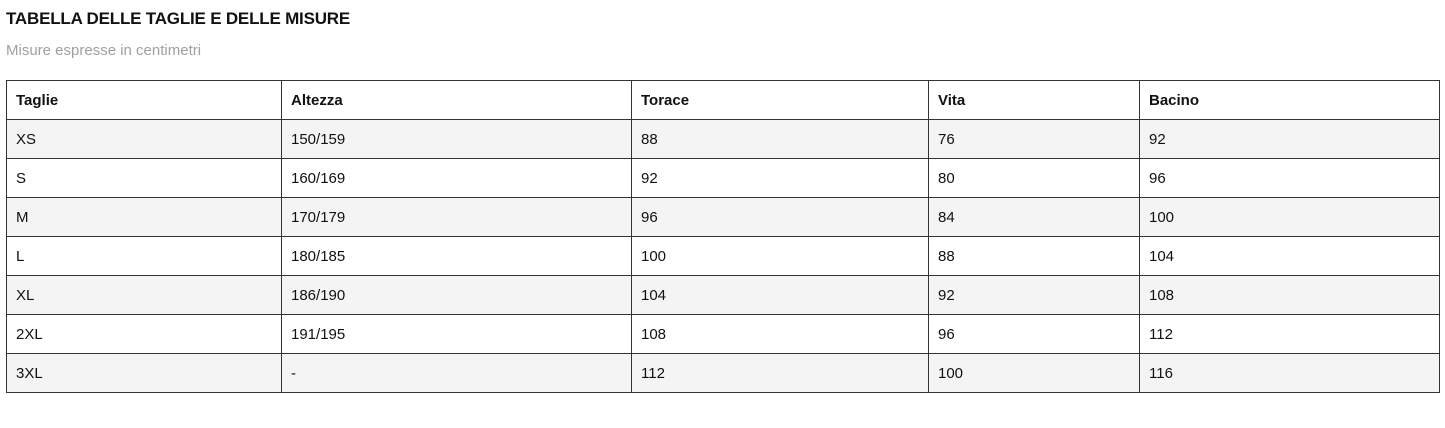  Describe the element at coordinates (456, 256) in the screenshot. I see `table-cell: 180/185` at that location.